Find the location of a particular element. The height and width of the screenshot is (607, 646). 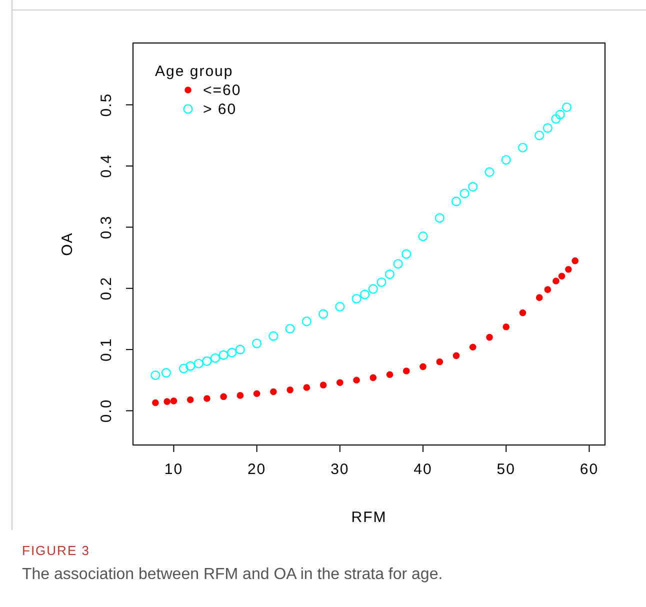

y-tick-label: 0.1 is located at coordinates (106, 350).